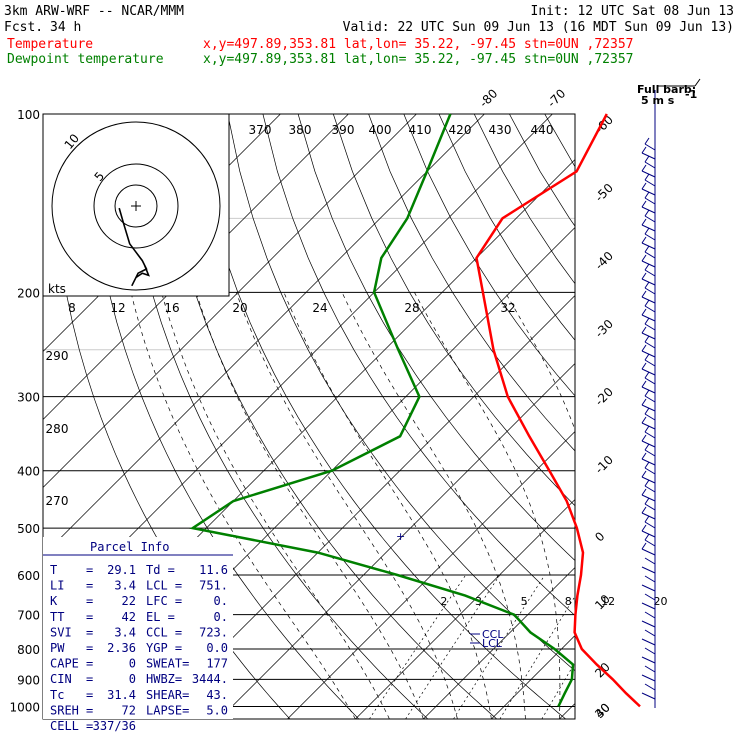 The height and width of the screenshot is (740, 740). What do you see at coordinates (604, 397) in the screenshot?
I see `isotherm-label: -20` at bounding box center [604, 397].